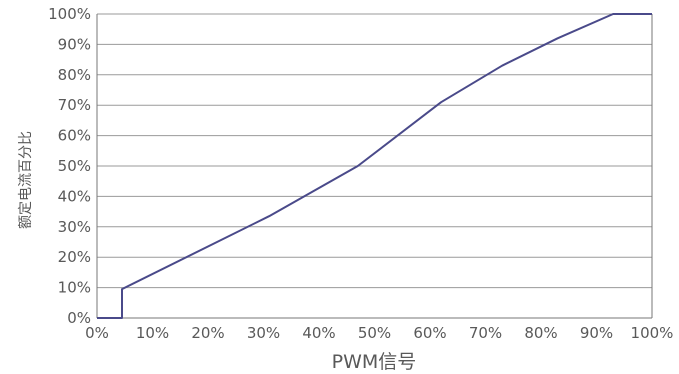 The image size is (679, 374). I want to click on x-tick-label: 100%, so click(652, 333).